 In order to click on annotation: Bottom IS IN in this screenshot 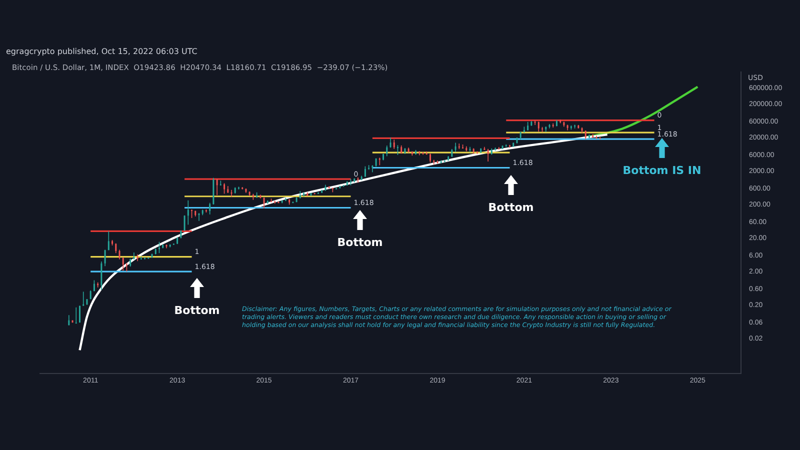, I will do `click(662, 170)`.